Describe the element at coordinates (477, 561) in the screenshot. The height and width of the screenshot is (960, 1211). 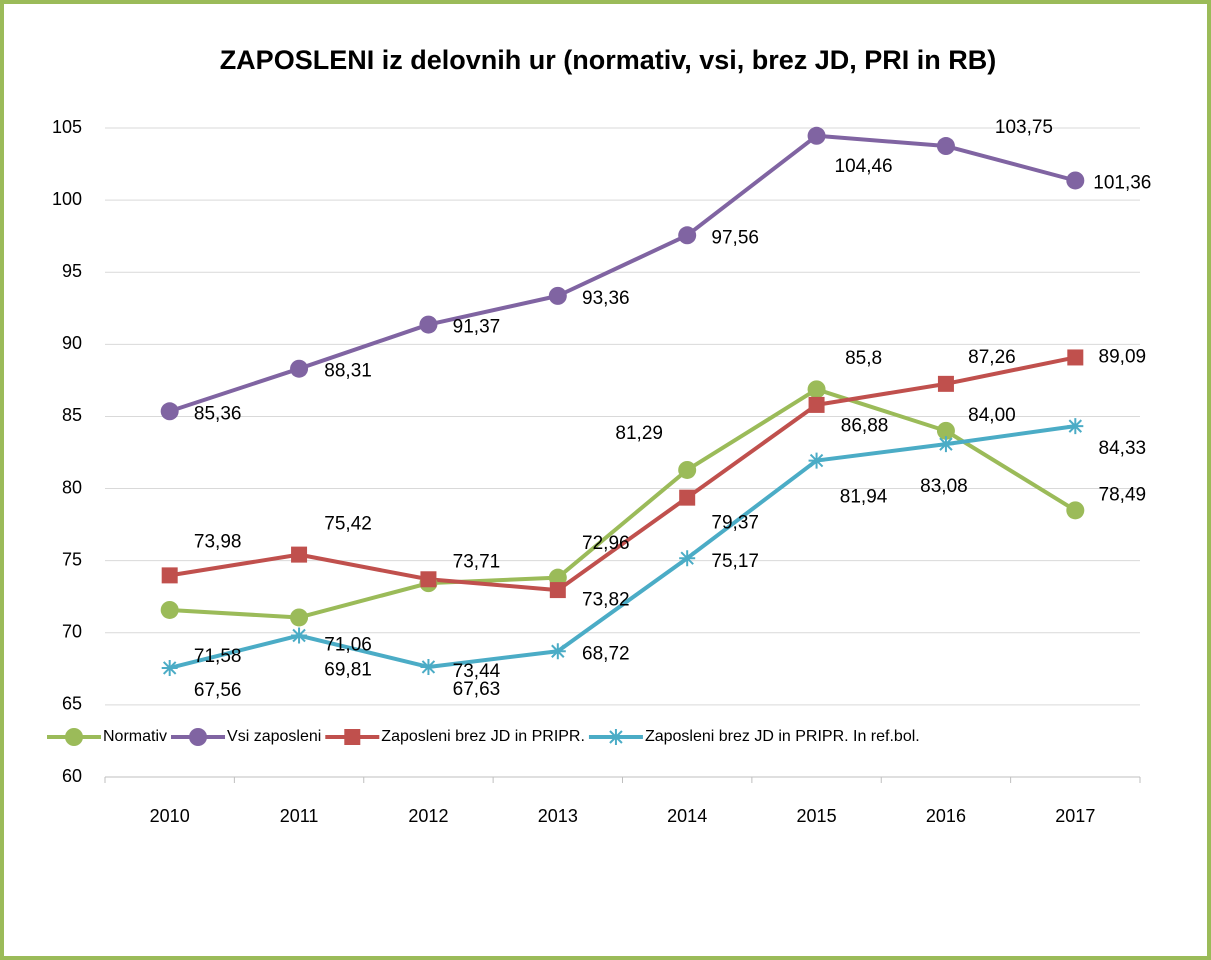
I see `data-label: 73,71` at that location.